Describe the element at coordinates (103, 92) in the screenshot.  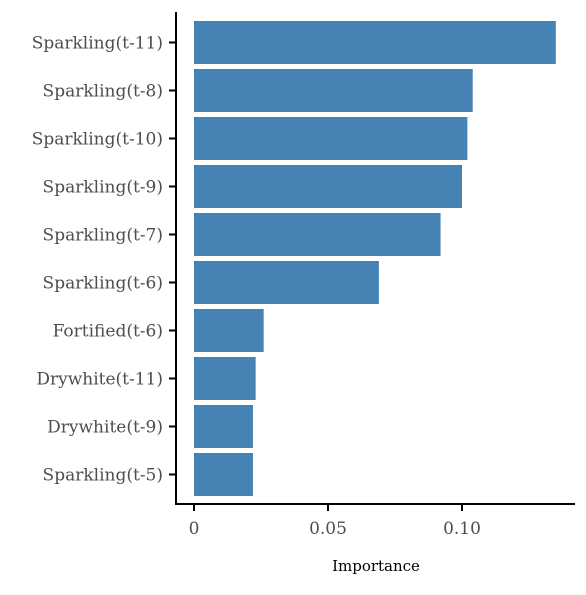
I see `y-tick-label: Sparkling(t-8)` at that location.